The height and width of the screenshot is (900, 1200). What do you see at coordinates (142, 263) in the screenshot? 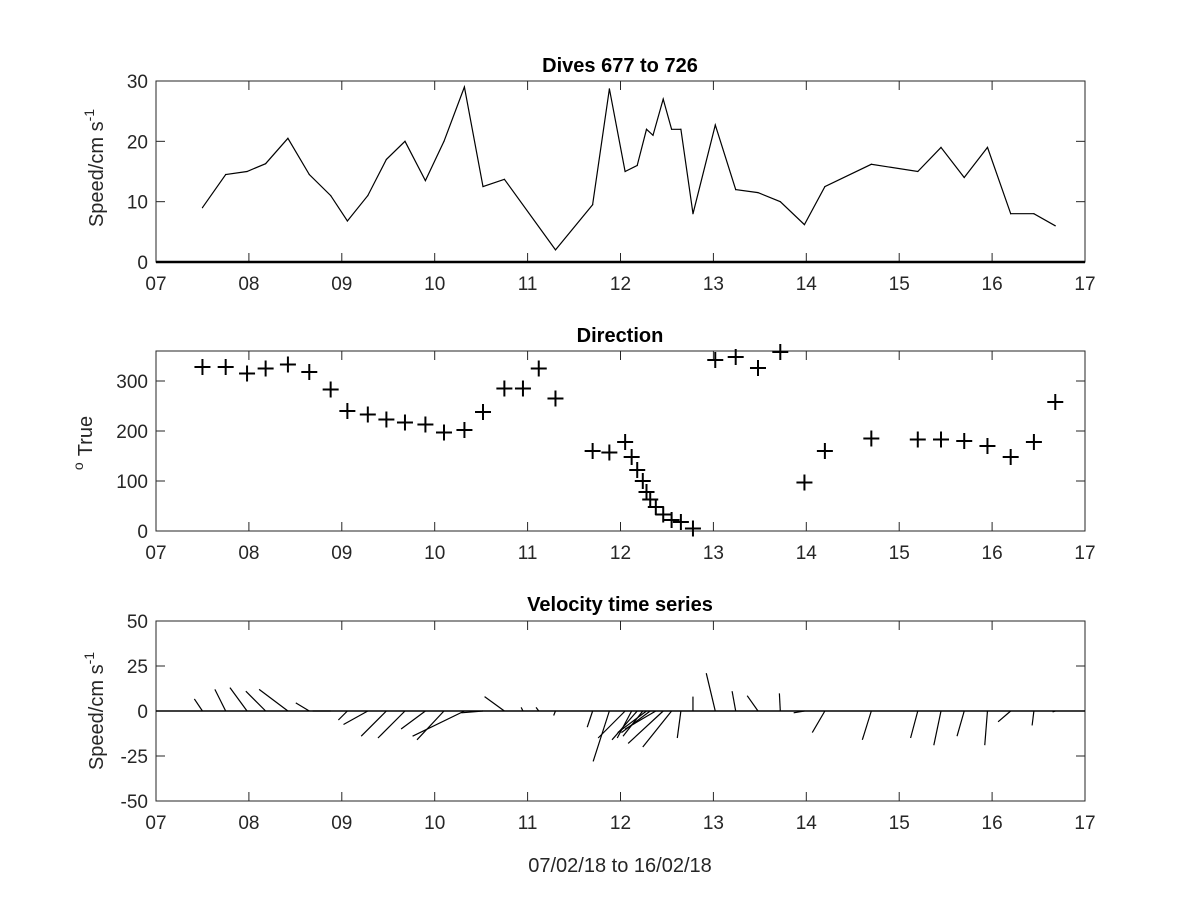
I see `speed-ytick-label: 0` at bounding box center [142, 263].